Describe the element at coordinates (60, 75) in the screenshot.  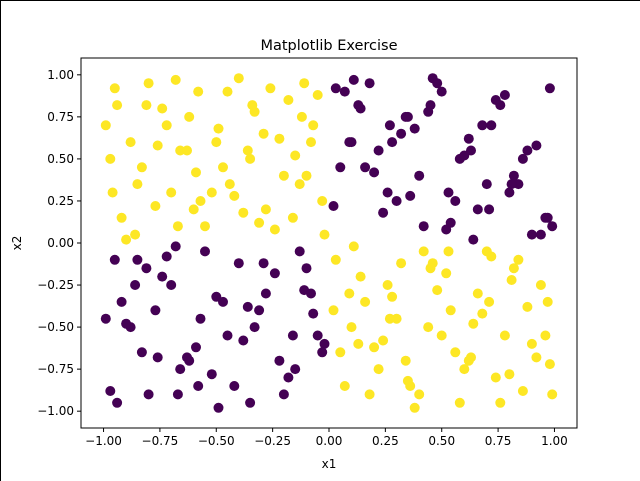
I see `y-tick-label: 1.00` at that location.